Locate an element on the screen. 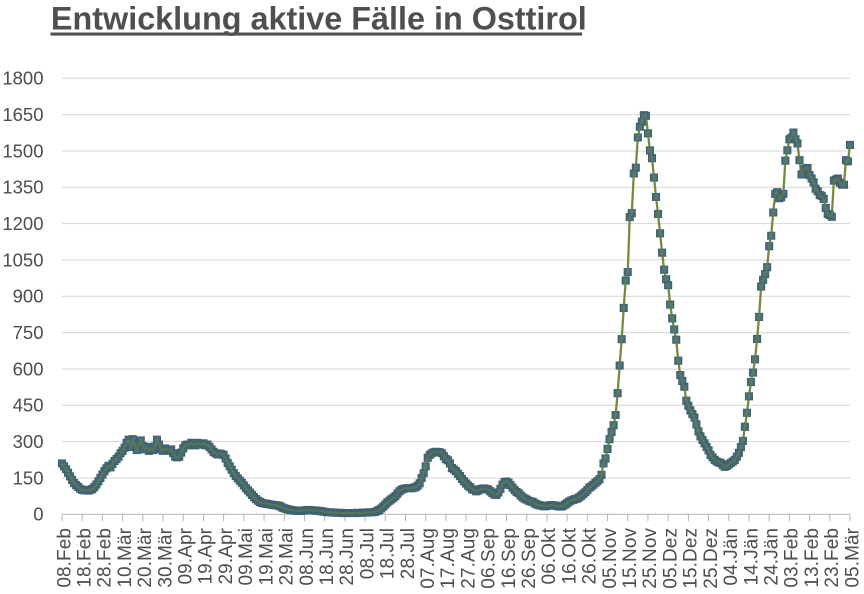  svg-text: 14.Jän is located at coordinates (751, 557).